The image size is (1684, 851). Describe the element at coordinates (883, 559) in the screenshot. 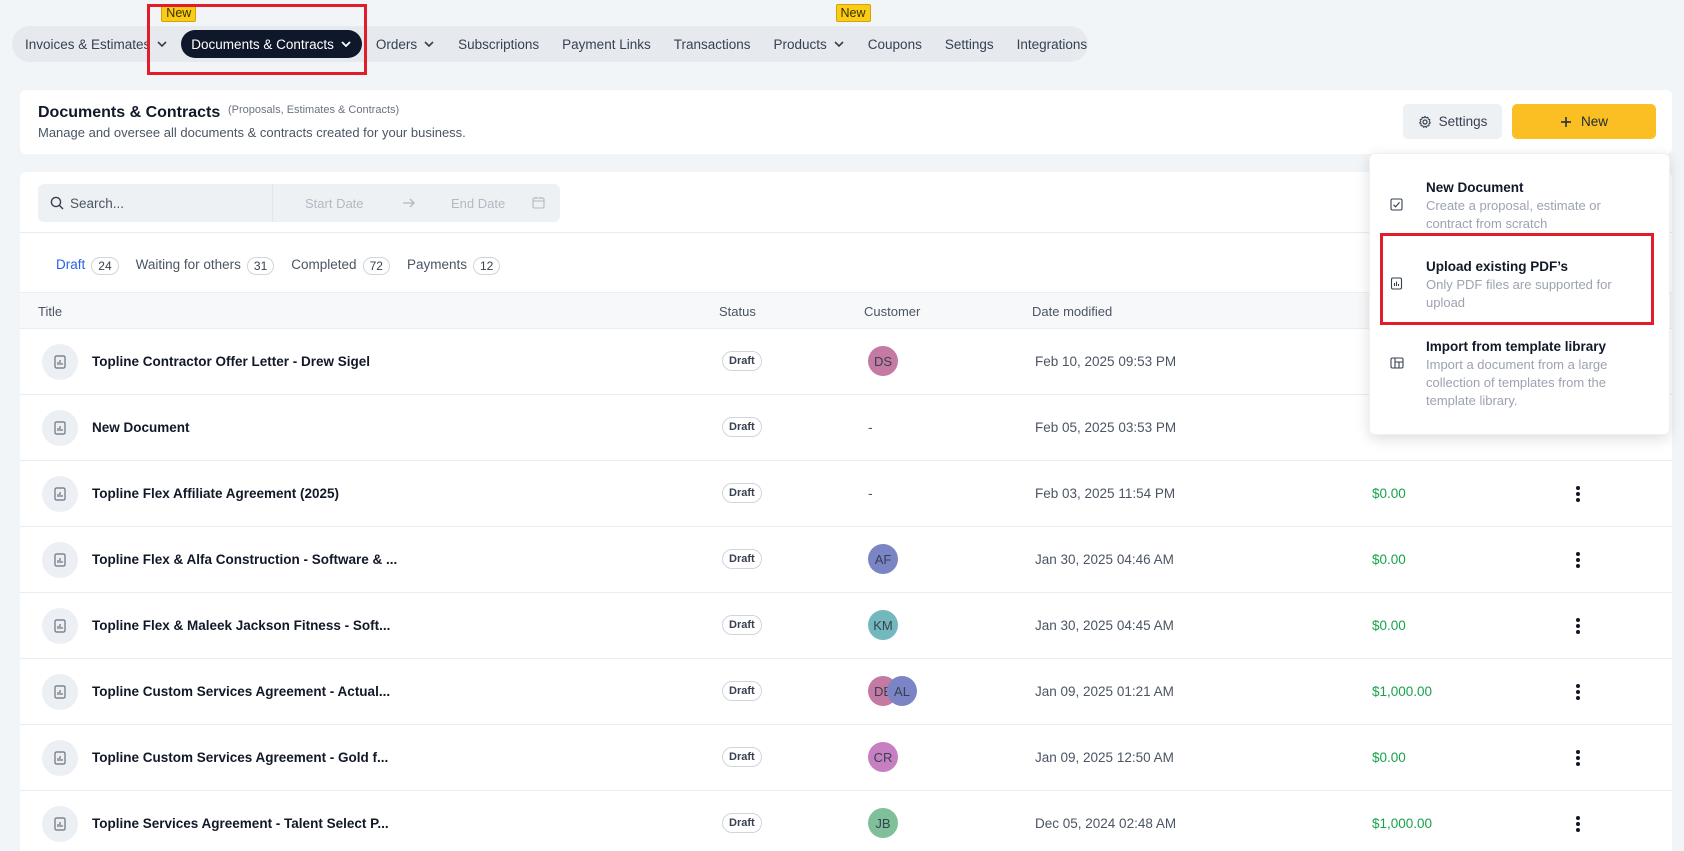

I see `avatar: AF` at that location.